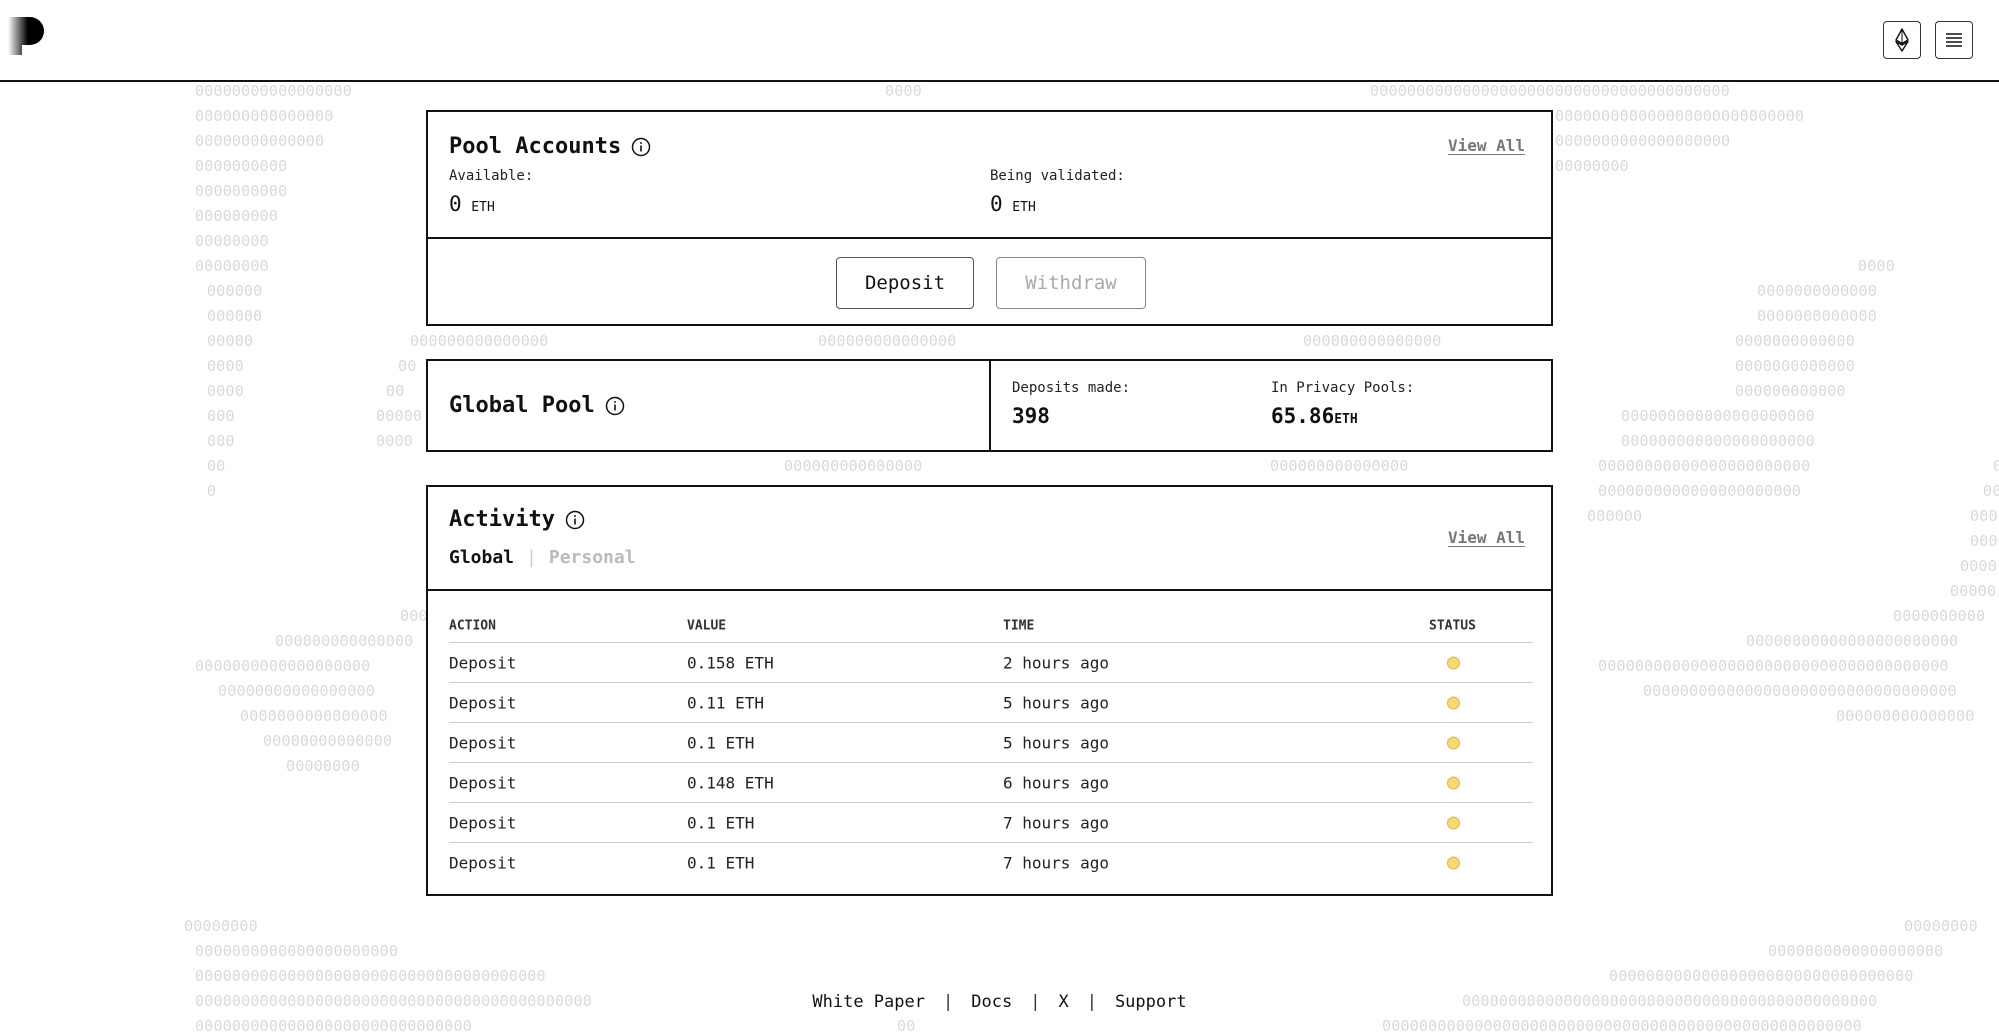  What do you see at coordinates (1071, 404) in the screenshot?
I see `deposits-made-stat: Deposits made: 398` at bounding box center [1071, 404].